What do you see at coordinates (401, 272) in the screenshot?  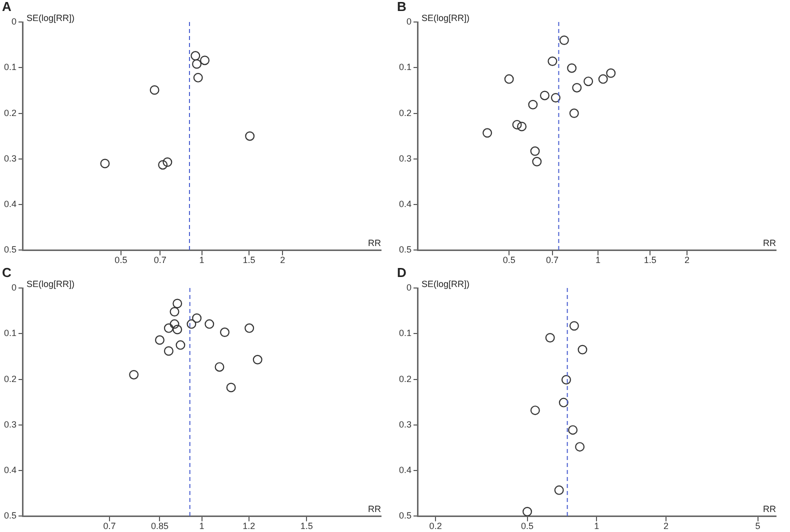 I see `chart-title: D` at bounding box center [401, 272].